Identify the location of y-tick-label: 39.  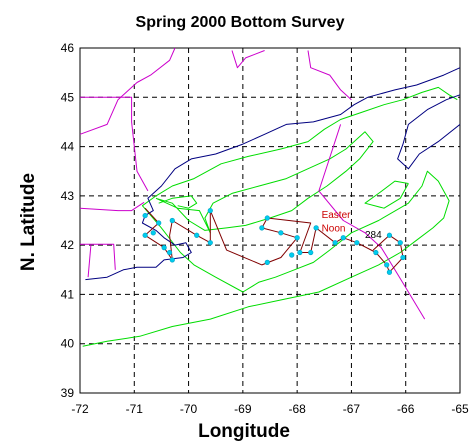
(68, 393).